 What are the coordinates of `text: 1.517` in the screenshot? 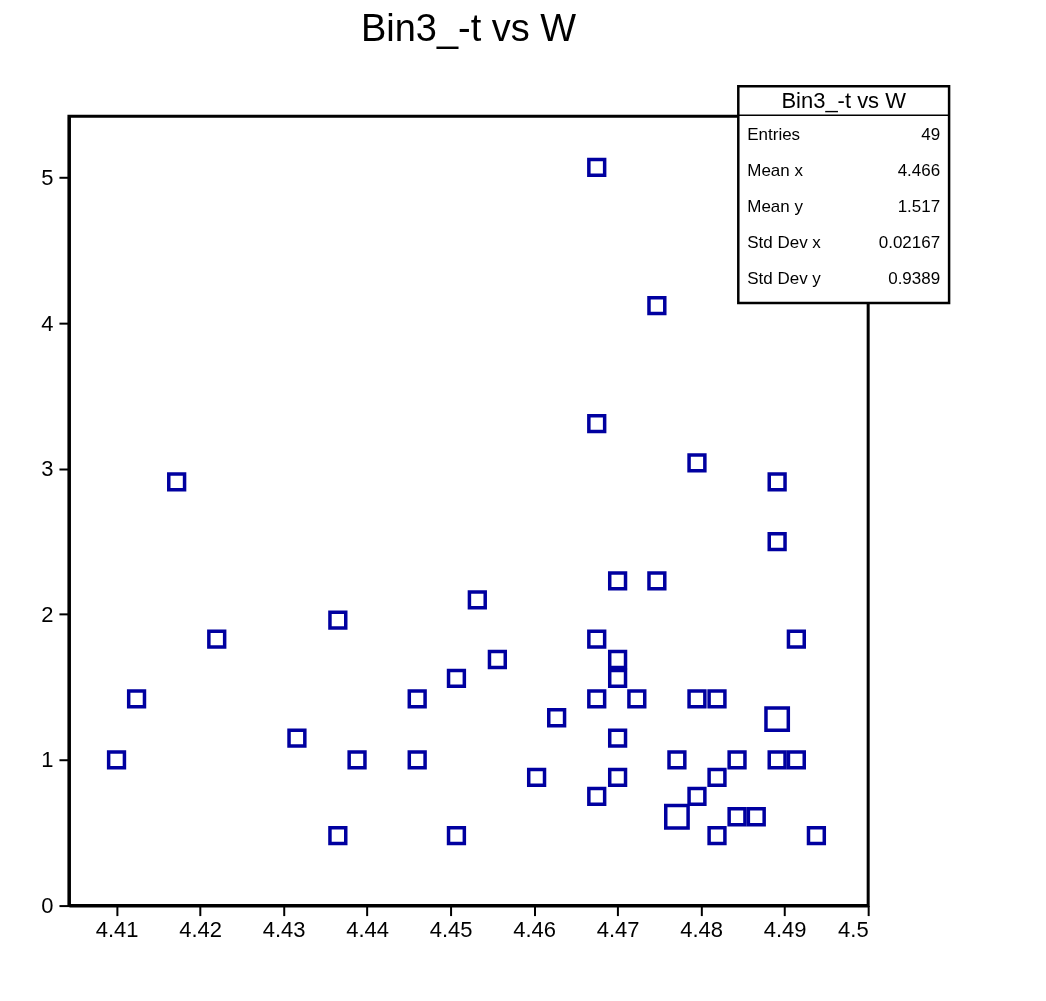 It's located at (919, 207).